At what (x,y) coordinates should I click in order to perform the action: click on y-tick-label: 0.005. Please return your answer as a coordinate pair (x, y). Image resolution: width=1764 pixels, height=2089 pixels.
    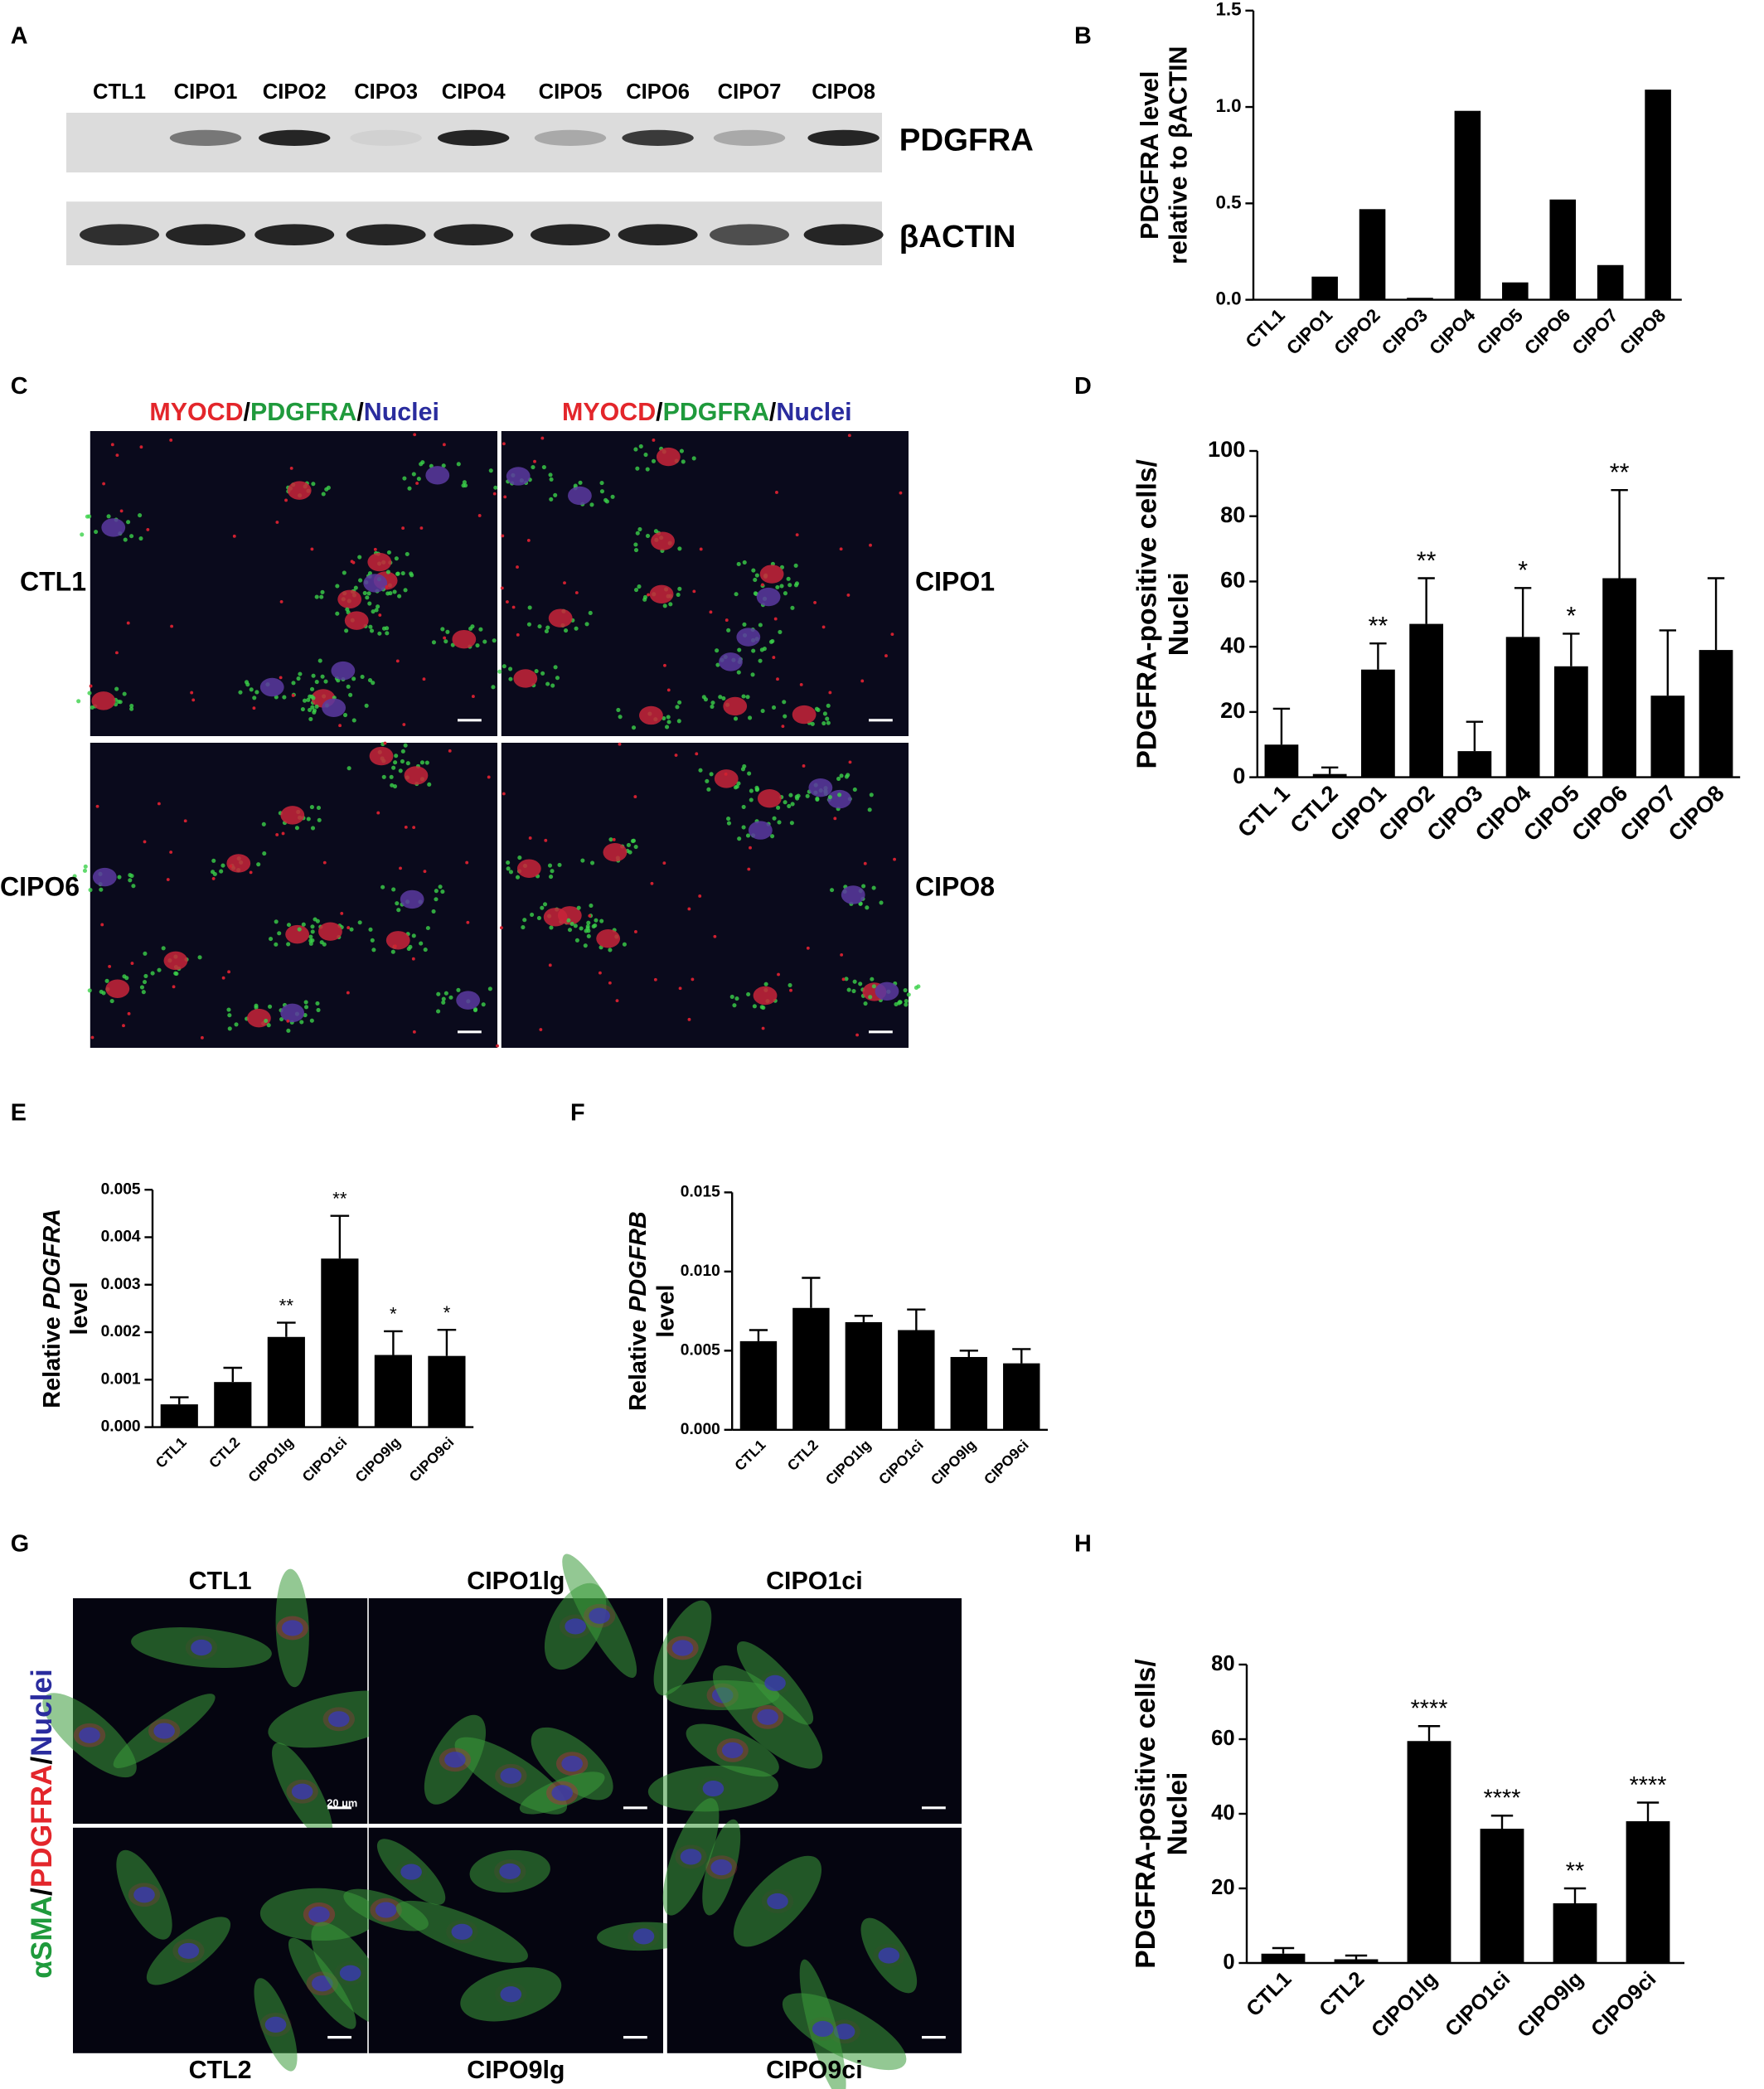
    Looking at the image, I should click on (121, 1189).